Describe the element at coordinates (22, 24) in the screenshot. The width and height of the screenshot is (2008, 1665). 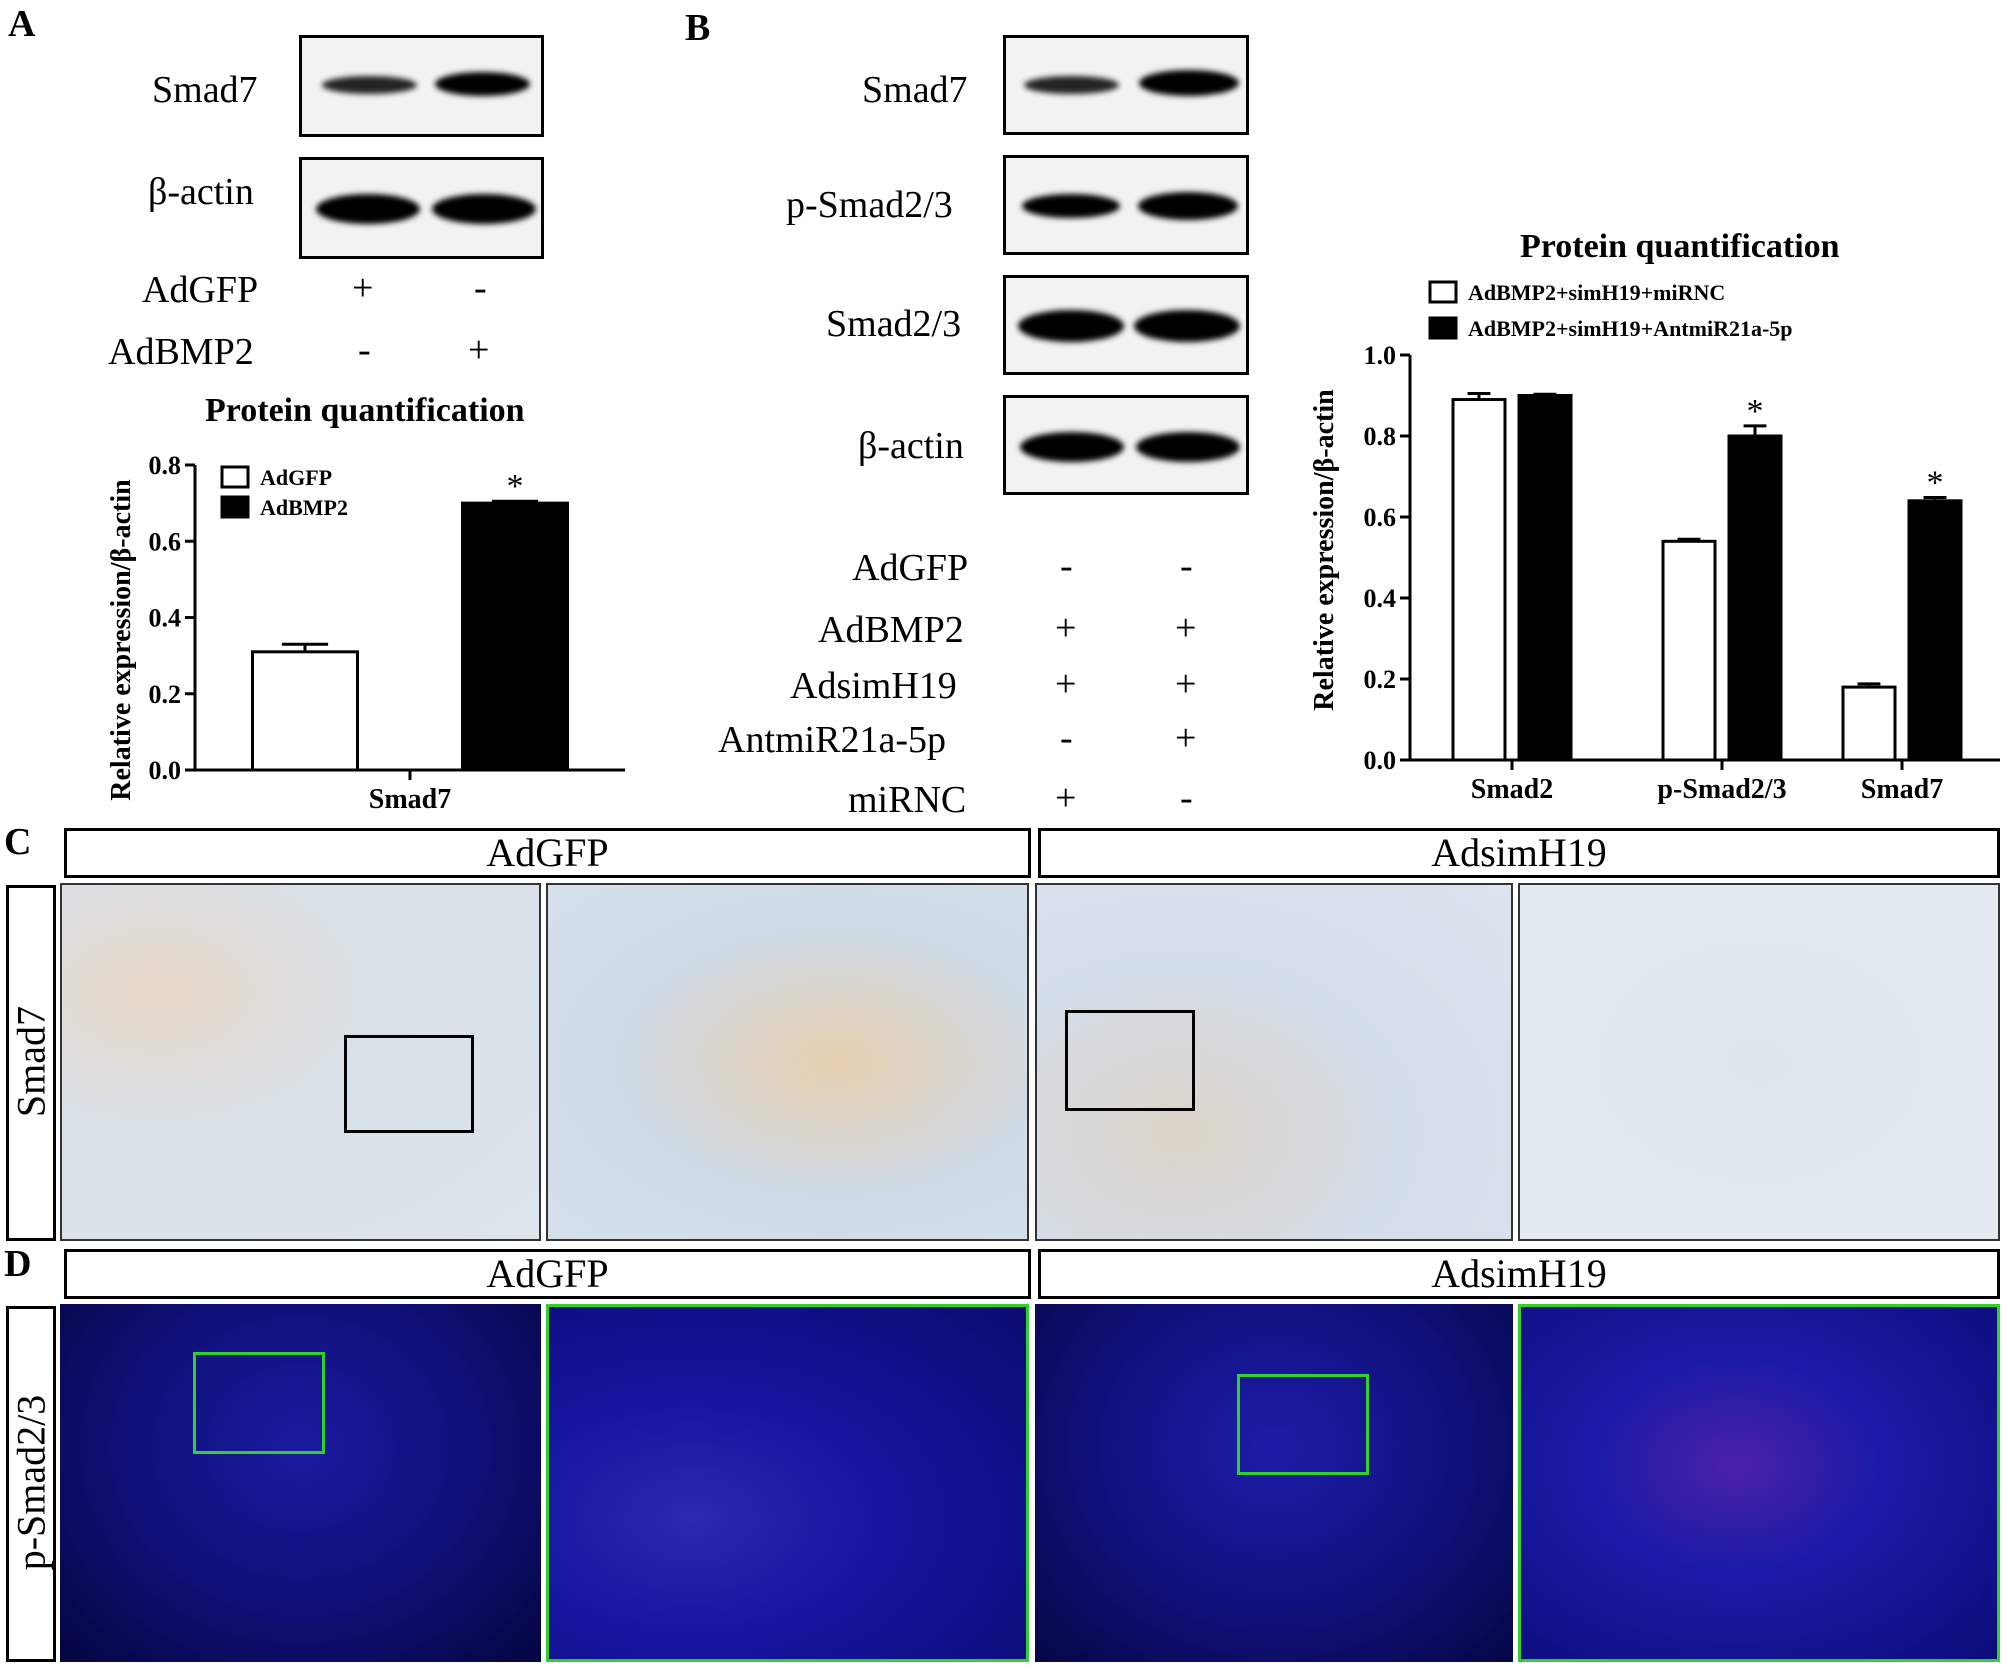
I see `panel-letter-a: A` at that location.